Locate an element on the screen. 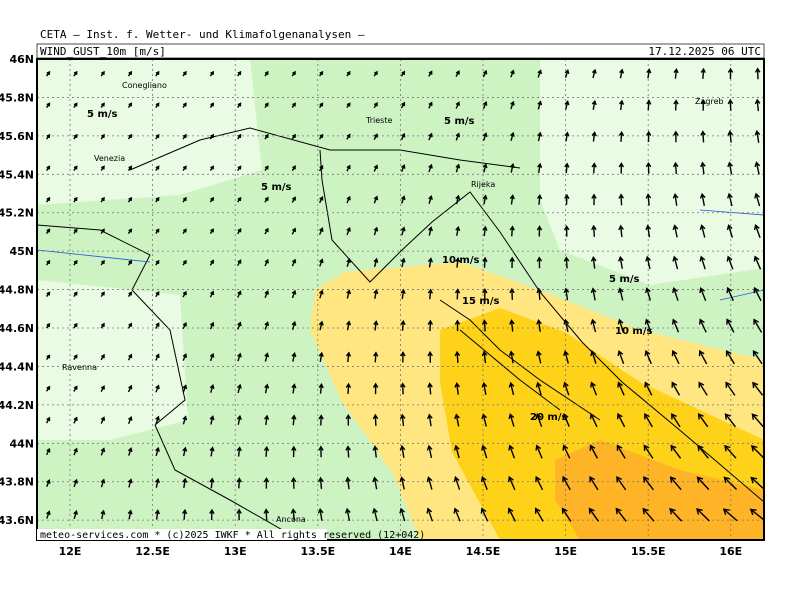  lon-label: 12E is located at coordinates (70, 551).